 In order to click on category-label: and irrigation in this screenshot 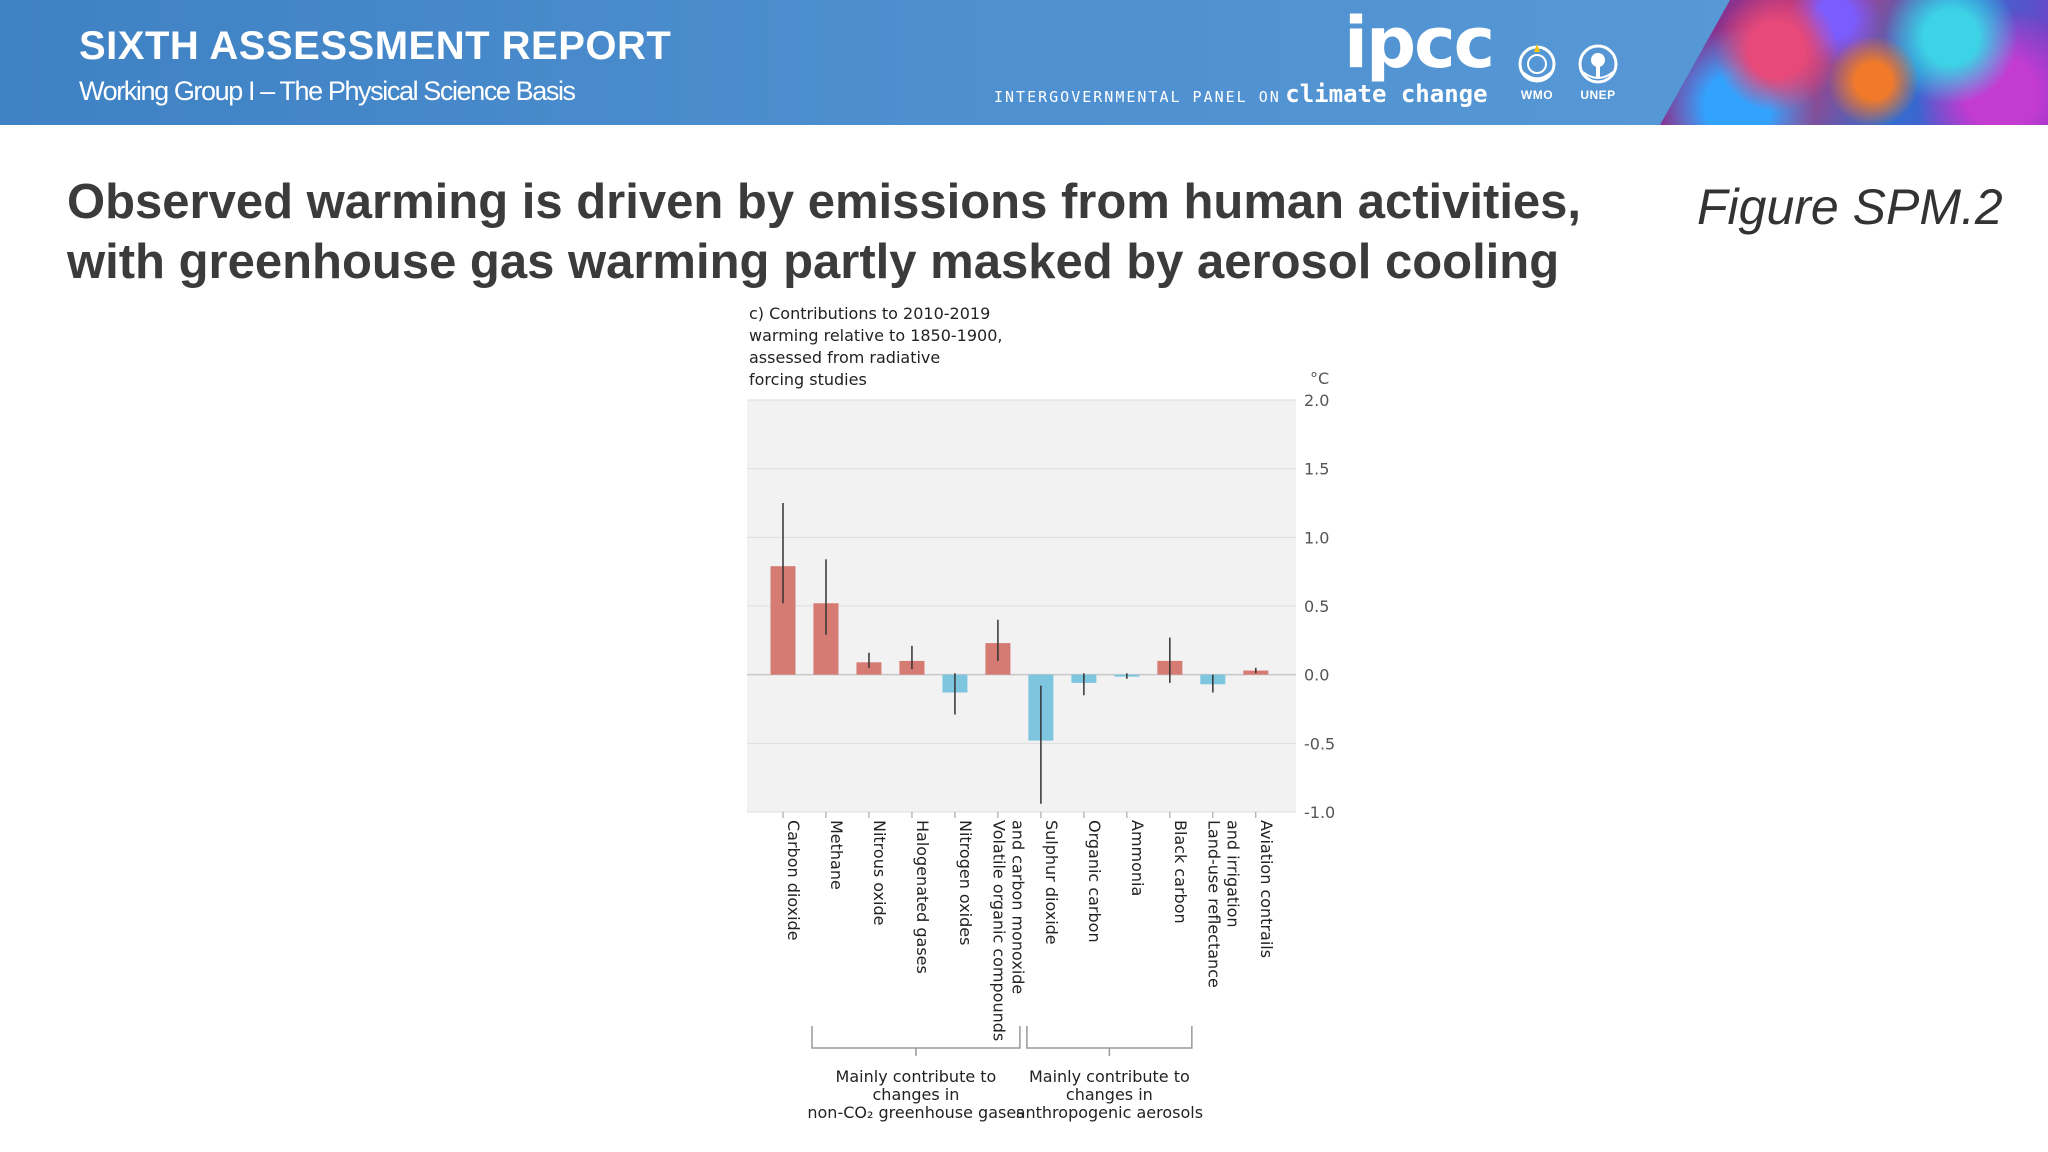, I will do `click(1232, 874)`.